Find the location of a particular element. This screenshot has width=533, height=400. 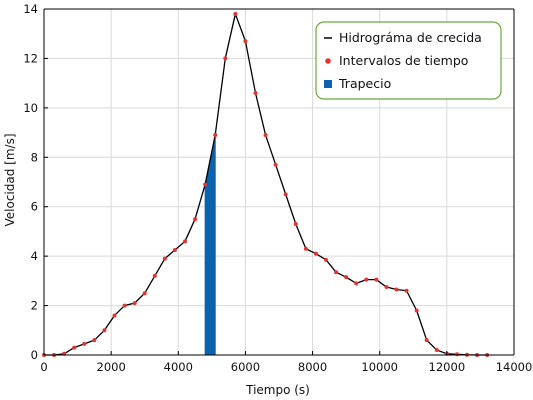

y-tick-label: 10 is located at coordinates (30, 108).